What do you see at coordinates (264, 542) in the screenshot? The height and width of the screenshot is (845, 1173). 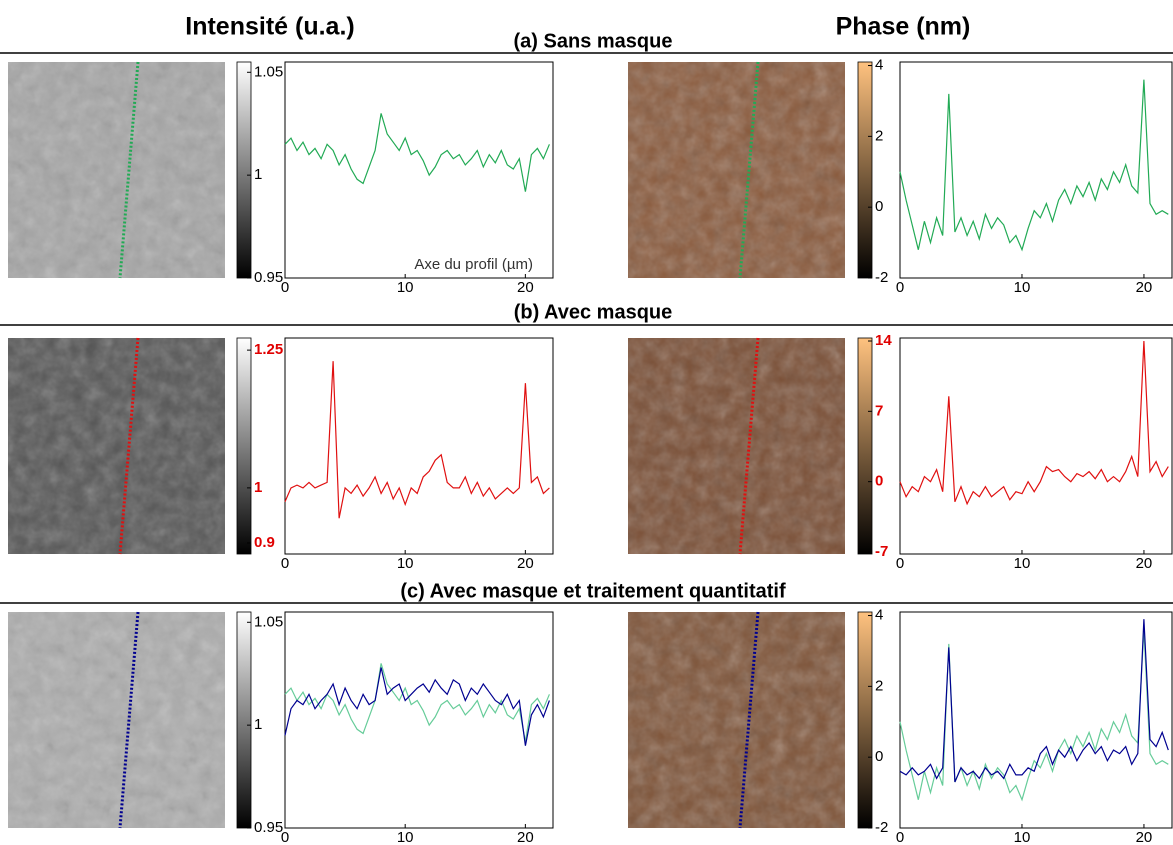 I see `y-tick-label: 0.9` at bounding box center [264, 542].